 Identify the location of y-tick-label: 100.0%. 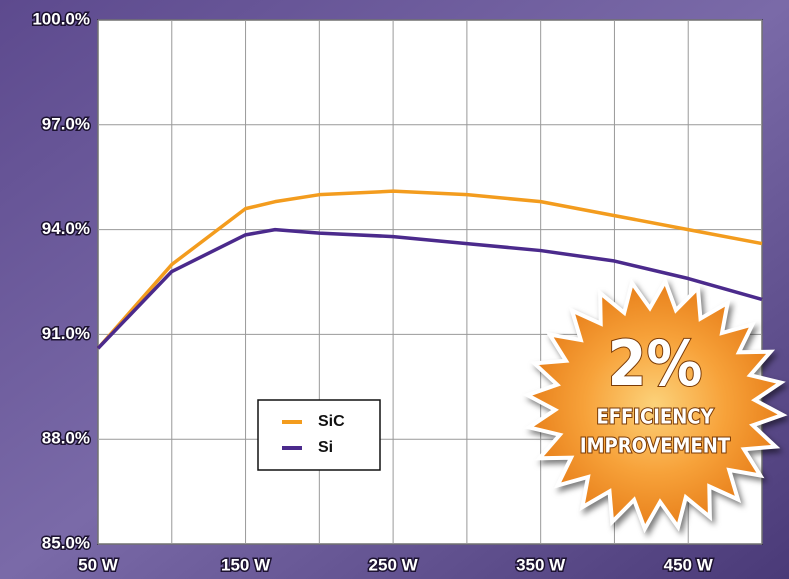
(61, 18).